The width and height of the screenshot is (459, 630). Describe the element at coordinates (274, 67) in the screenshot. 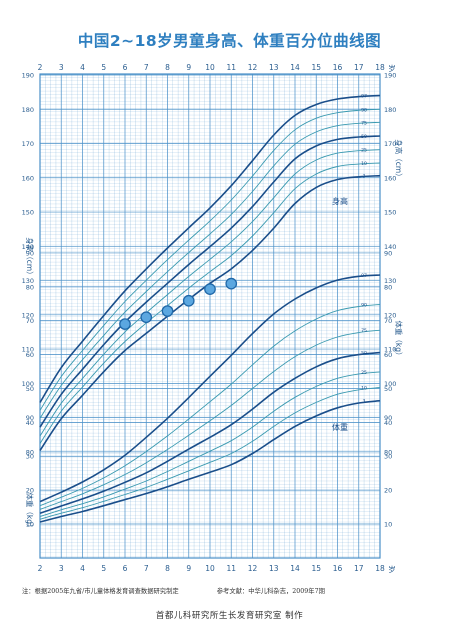

I see `x-tick-label-top: 13` at that location.